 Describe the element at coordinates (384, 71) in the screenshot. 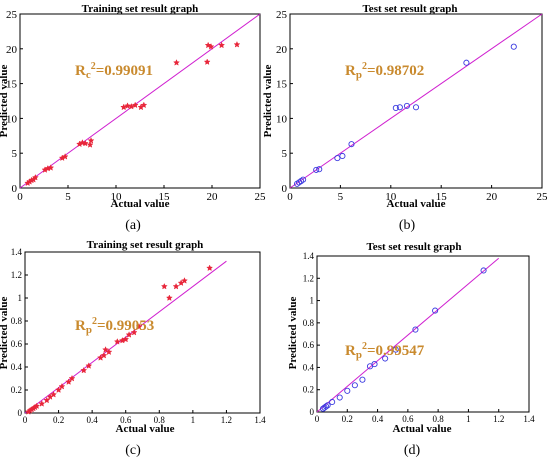

I see `r-squared-annotation: Rp2=0.98702` at that location.